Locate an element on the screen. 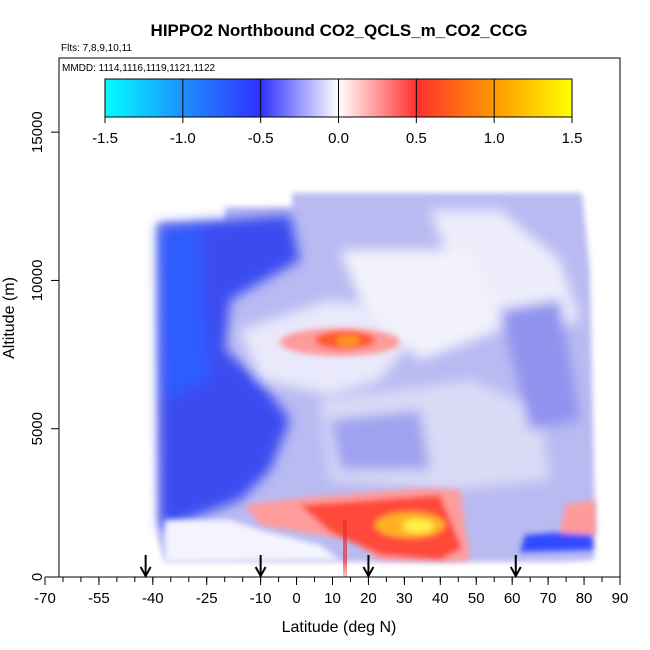 The image size is (650, 650). heatmap-blue-patch-north is located at coordinates (540, 365).